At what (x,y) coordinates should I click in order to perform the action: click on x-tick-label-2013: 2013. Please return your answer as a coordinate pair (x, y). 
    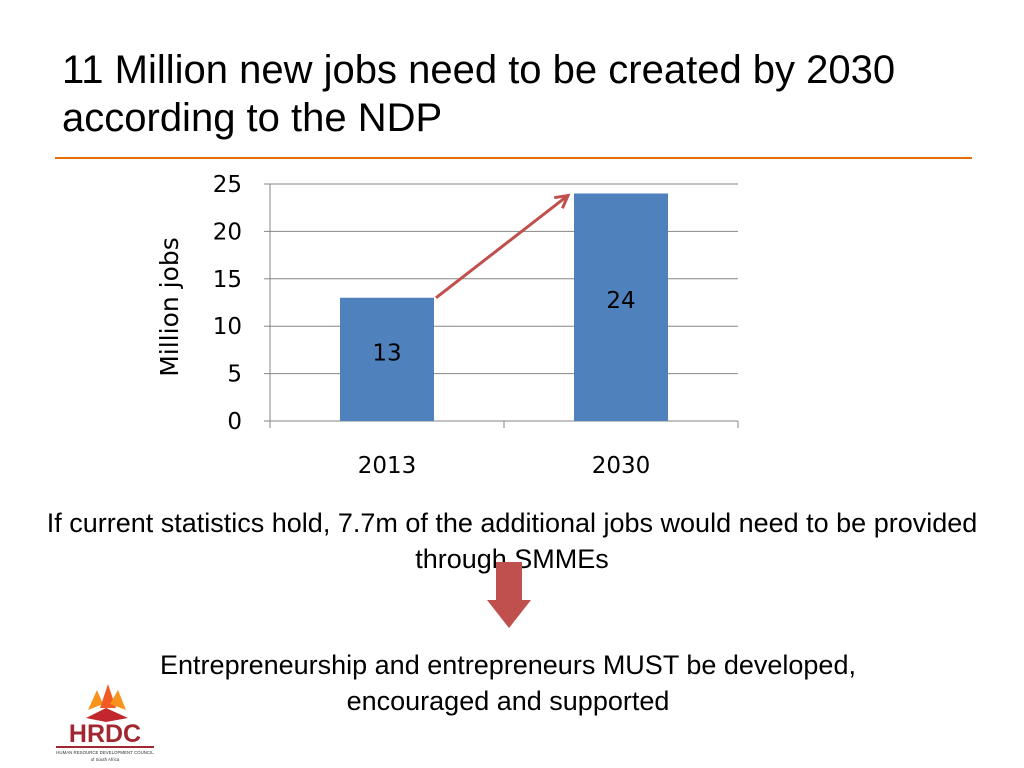
    Looking at the image, I should click on (387, 466).